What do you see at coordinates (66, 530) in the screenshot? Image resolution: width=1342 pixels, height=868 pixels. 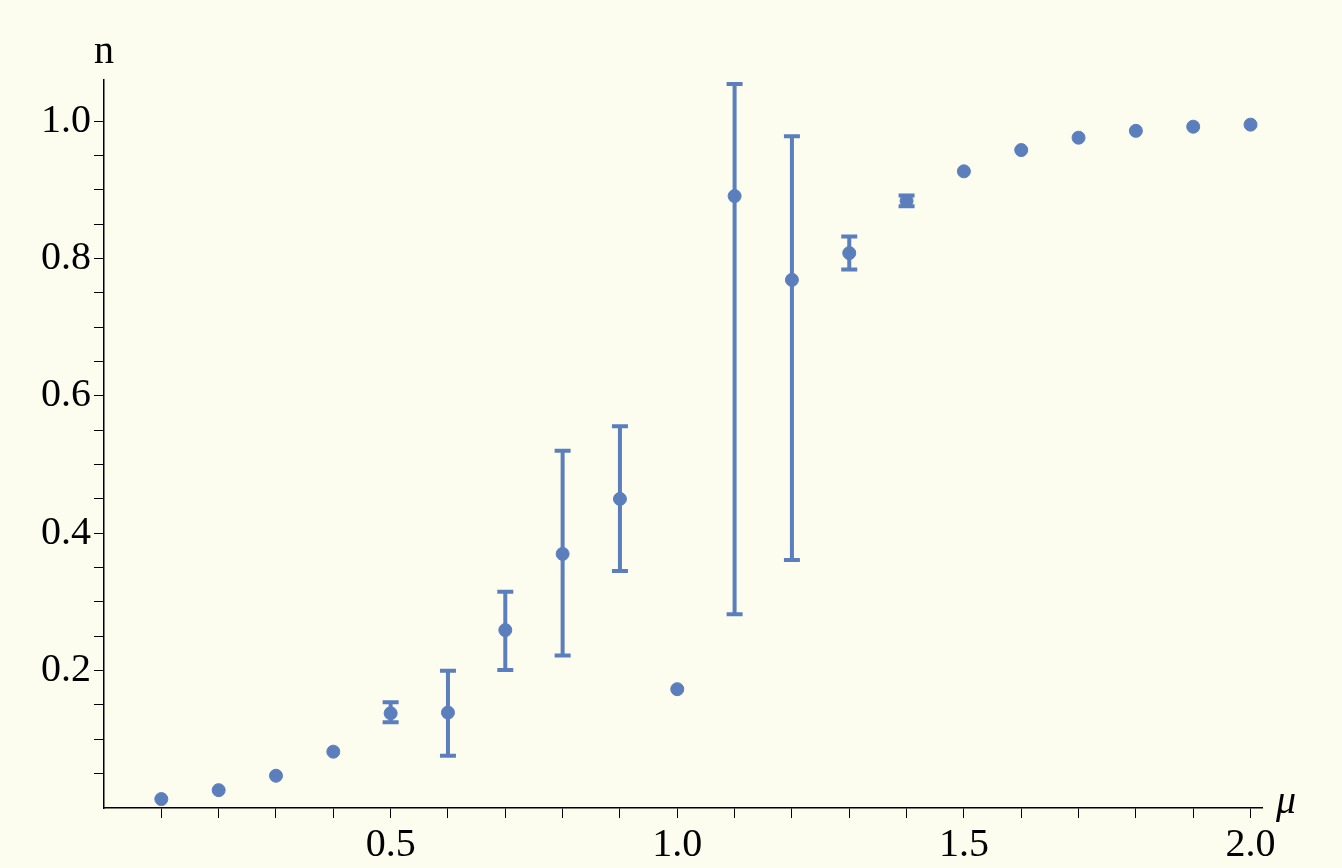 I see `y-tick-label: 0.4` at bounding box center [66, 530].